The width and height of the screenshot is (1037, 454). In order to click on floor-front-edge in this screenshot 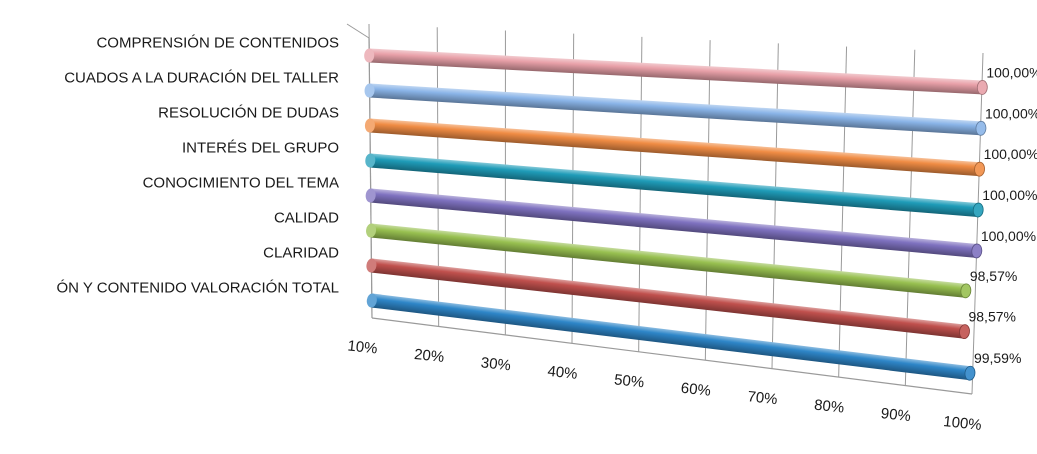, I will do `click(672, 356)`.